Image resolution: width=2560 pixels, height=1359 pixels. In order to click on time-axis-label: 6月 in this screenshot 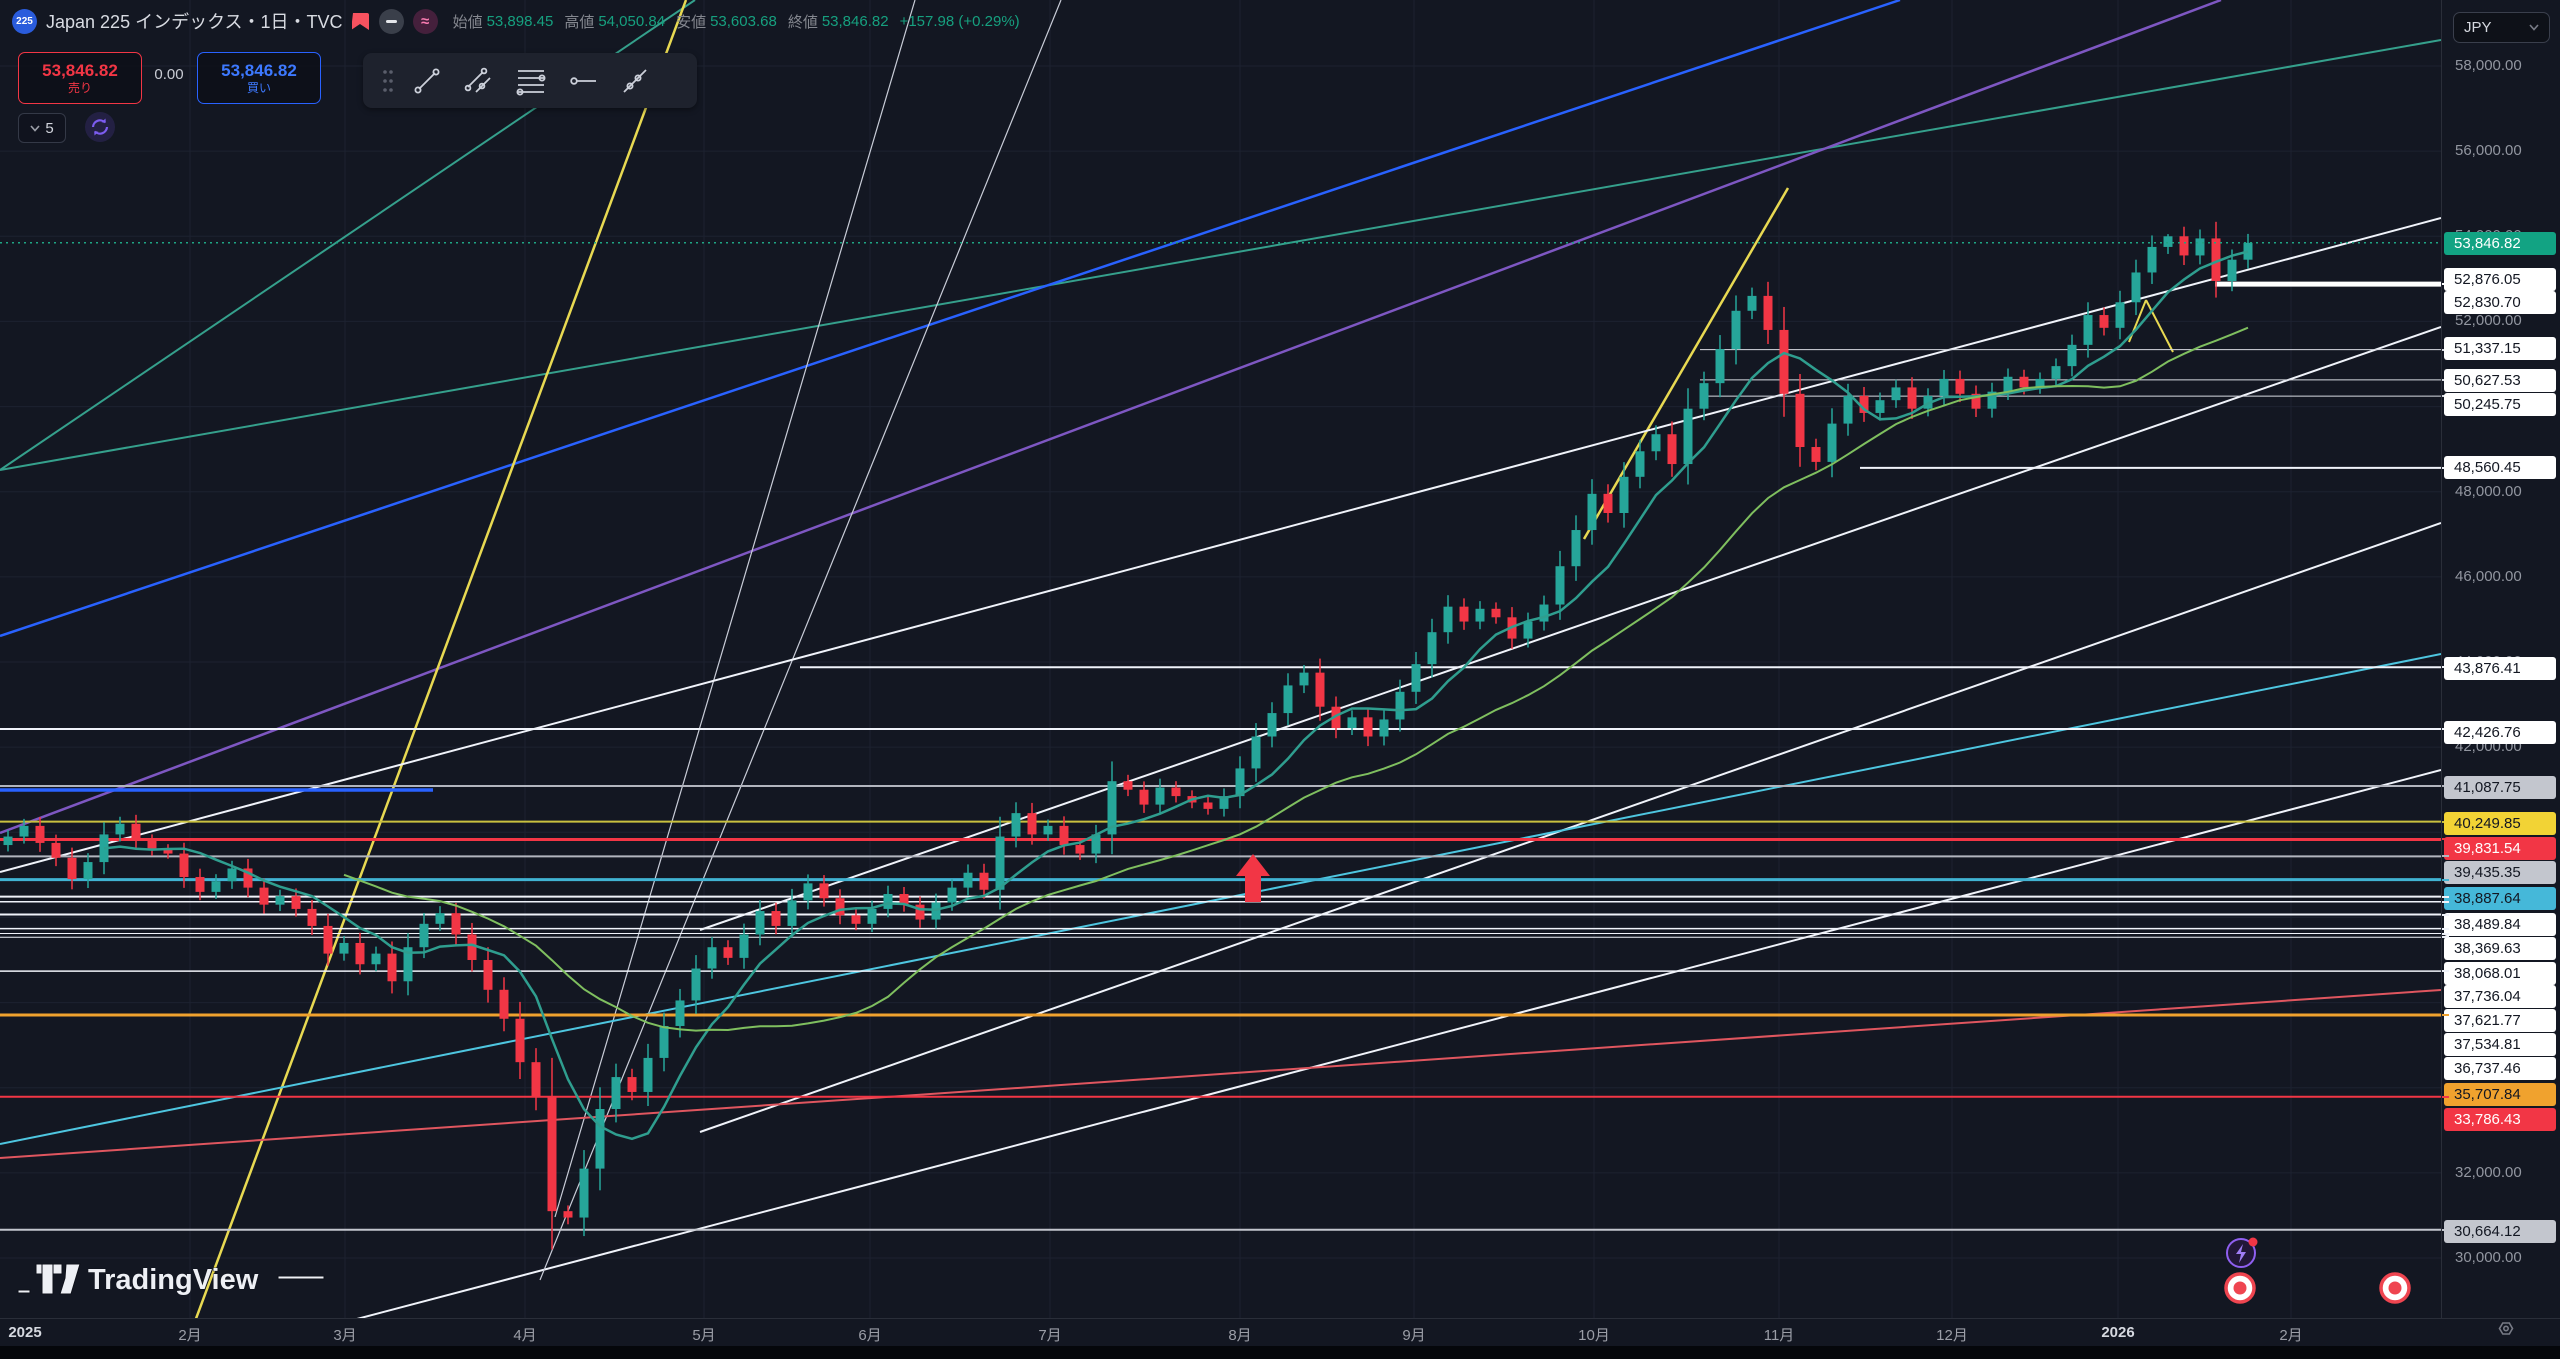, I will do `click(870, 1335)`.